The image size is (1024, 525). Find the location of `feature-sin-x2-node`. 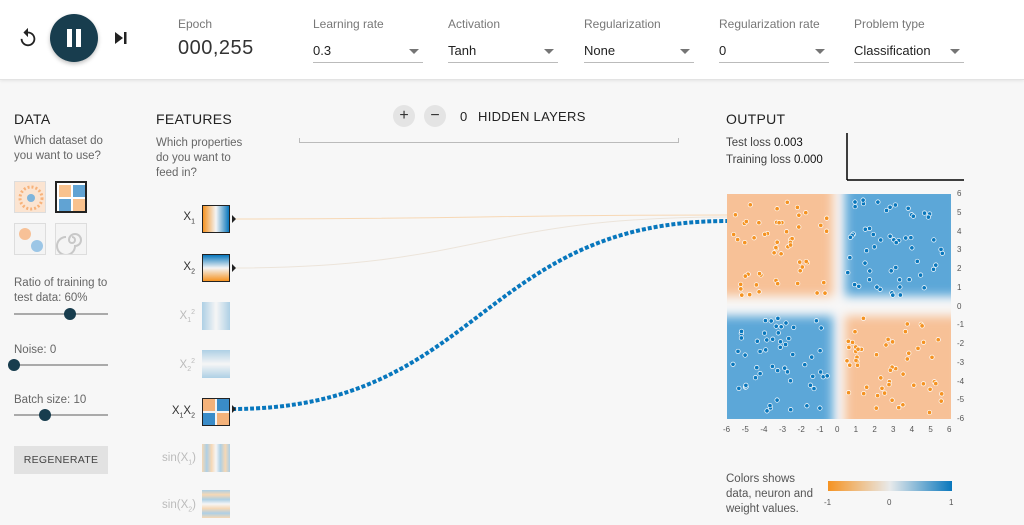

feature-sin-x2-node is located at coordinates (216, 504).